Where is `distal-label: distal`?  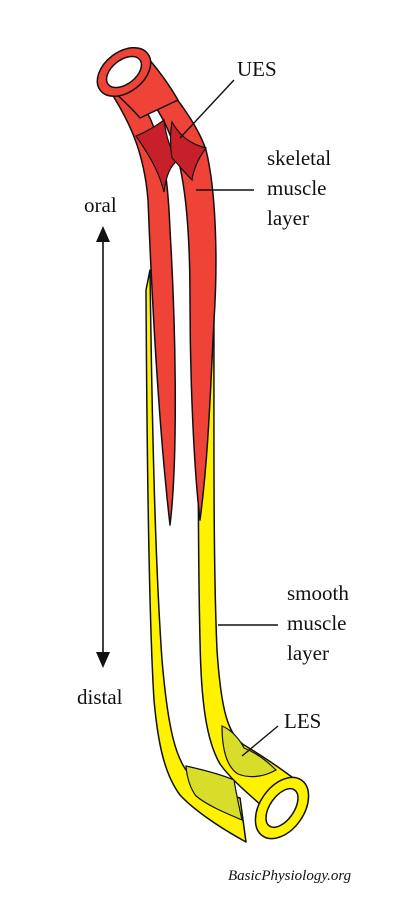 distal-label: distal is located at coordinates (100, 697).